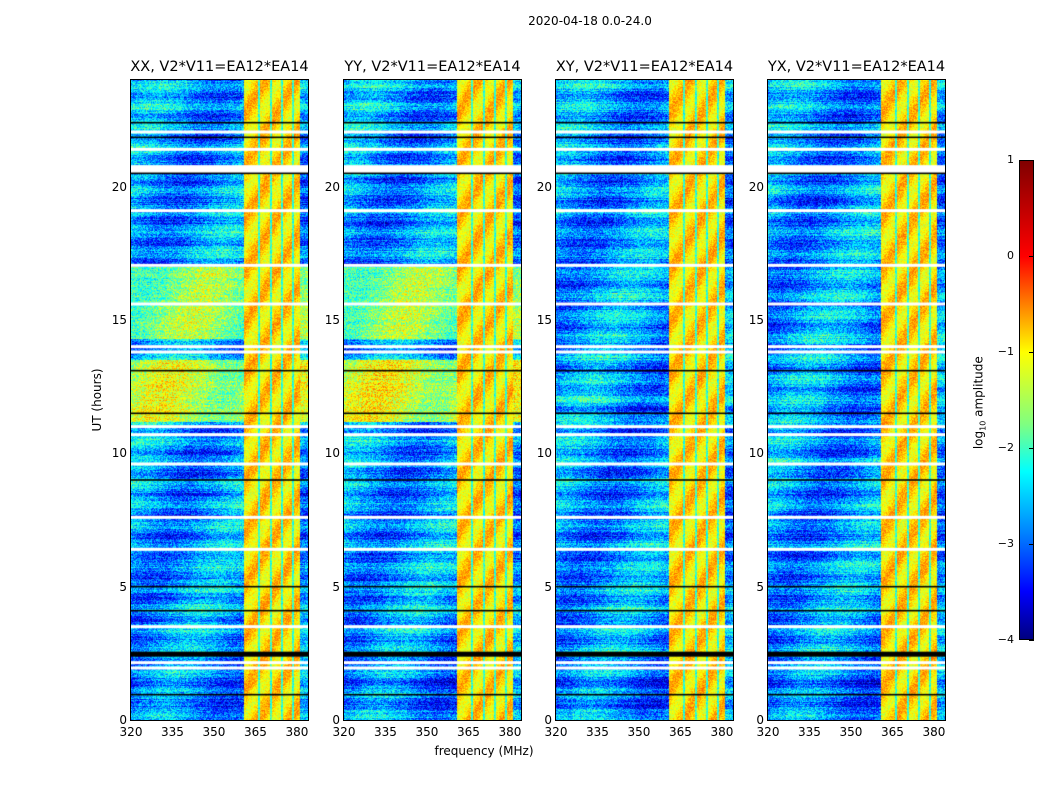 The image size is (1050, 800). Describe the element at coordinates (856, 67) in the screenshot. I see `panel-title: YX, V2*V11=EA12*EA14` at that location.